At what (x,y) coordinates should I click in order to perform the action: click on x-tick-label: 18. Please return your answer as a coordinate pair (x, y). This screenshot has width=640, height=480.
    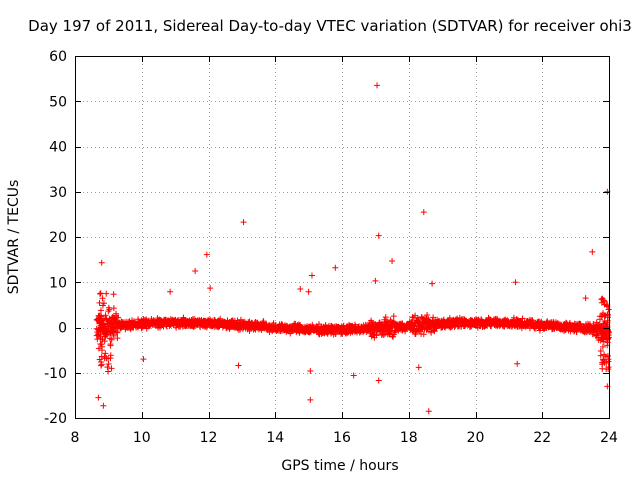
    Looking at the image, I should click on (409, 438).